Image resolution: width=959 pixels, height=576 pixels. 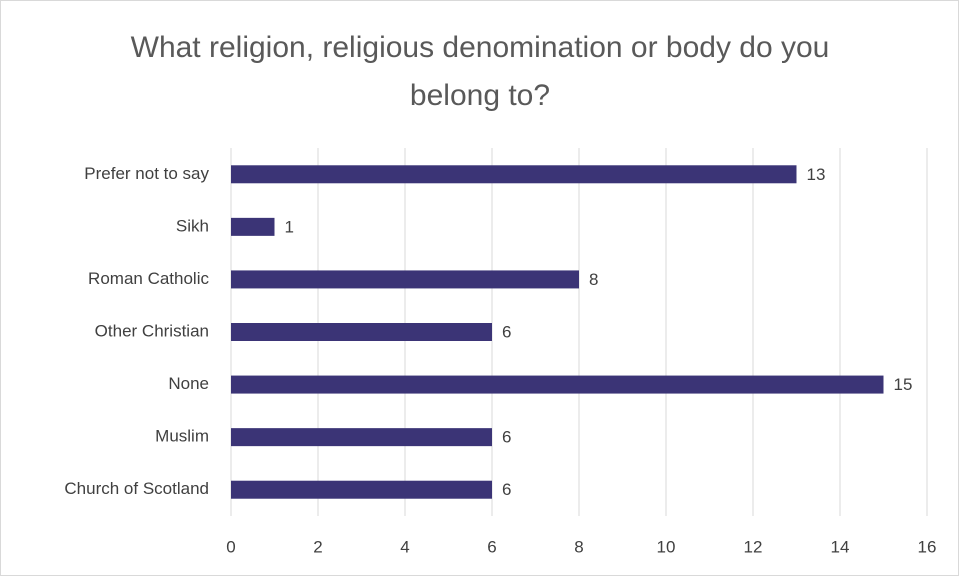 I want to click on x-tick-label: 14, so click(x=840, y=546).